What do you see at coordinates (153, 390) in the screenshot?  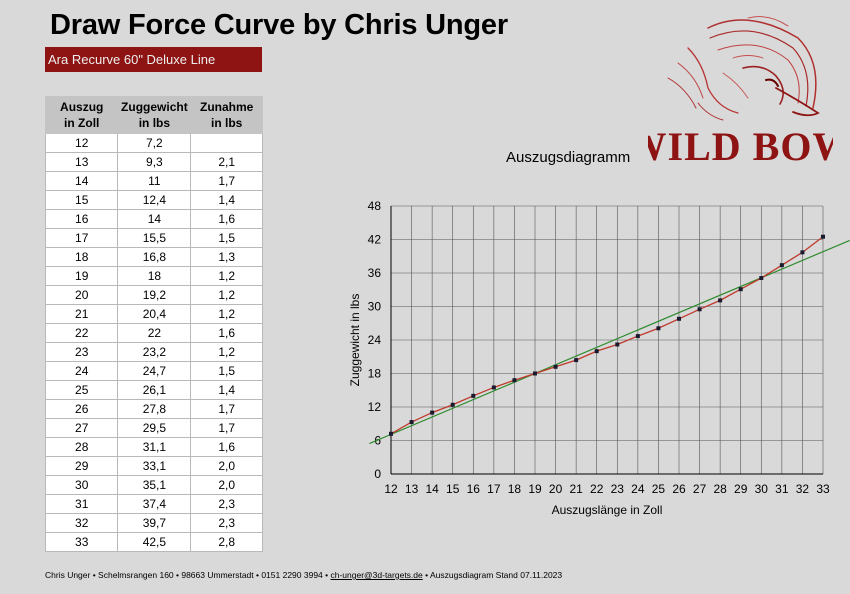 I see `table-row: 25 26,1 1,4` at bounding box center [153, 390].